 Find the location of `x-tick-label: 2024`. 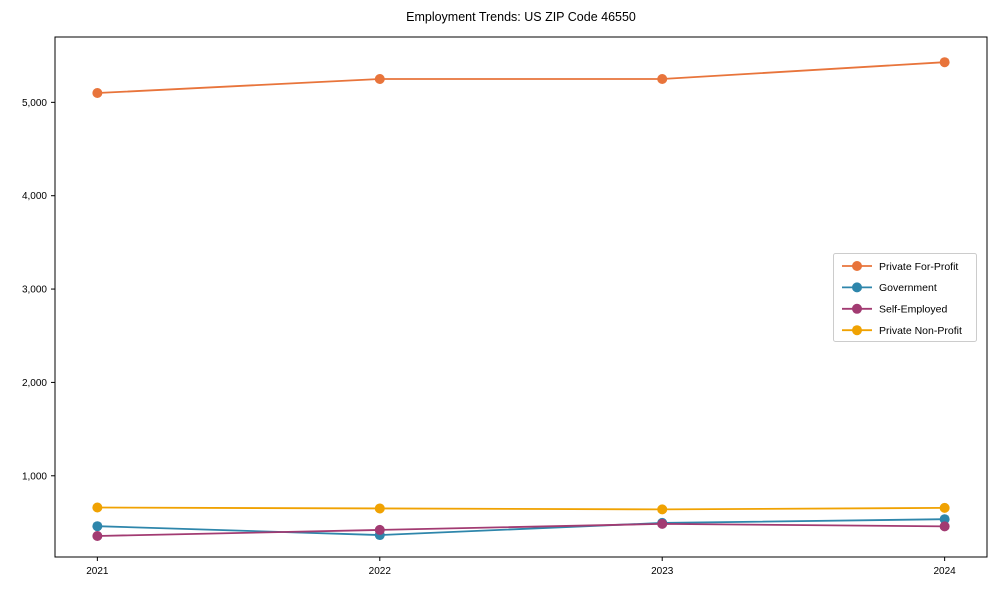

x-tick-label: 2024 is located at coordinates (945, 571).